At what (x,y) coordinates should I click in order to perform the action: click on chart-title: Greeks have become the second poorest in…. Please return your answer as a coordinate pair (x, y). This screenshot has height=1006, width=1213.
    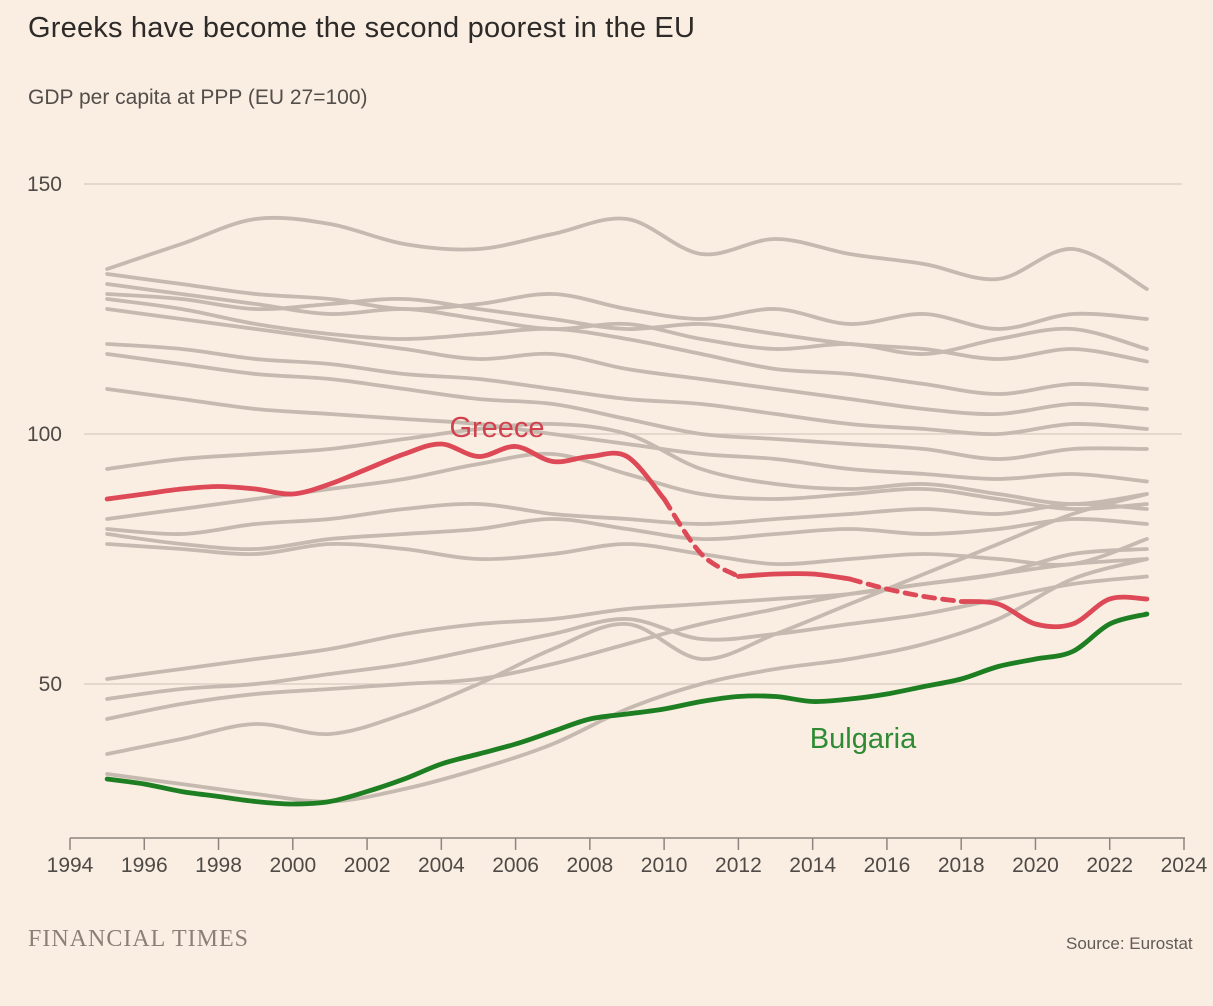
    Looking at the image, I should click on (362, 28).